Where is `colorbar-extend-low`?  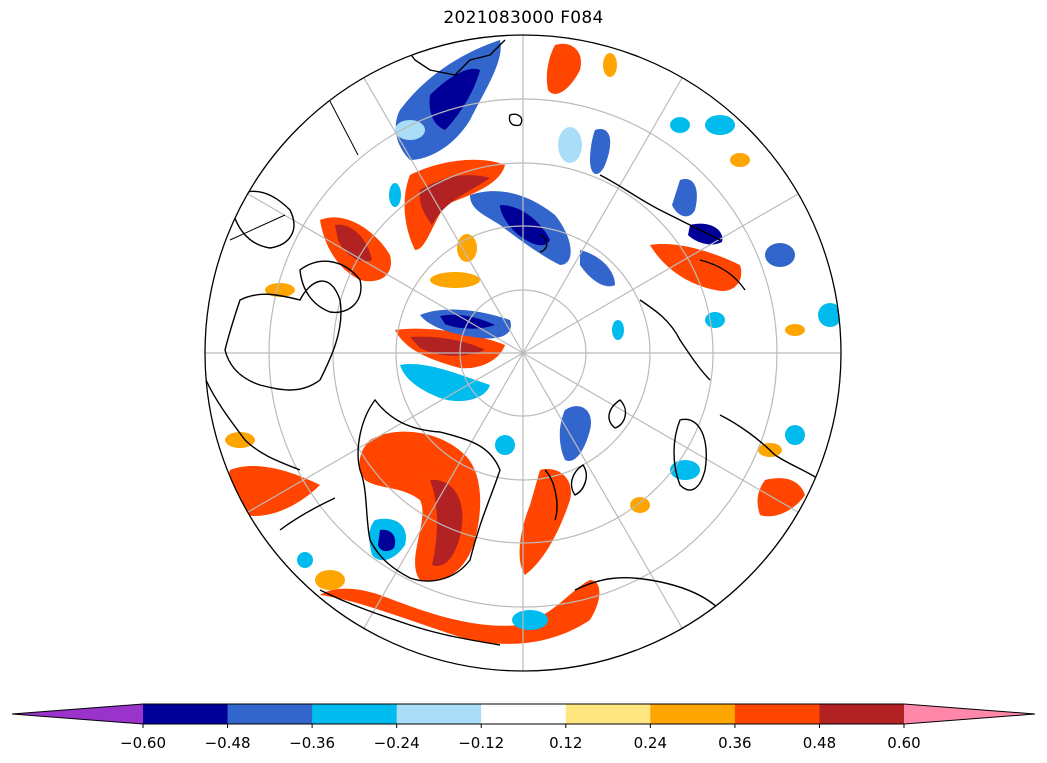
colorbar-extend-low is located at coordinates (77, 714).